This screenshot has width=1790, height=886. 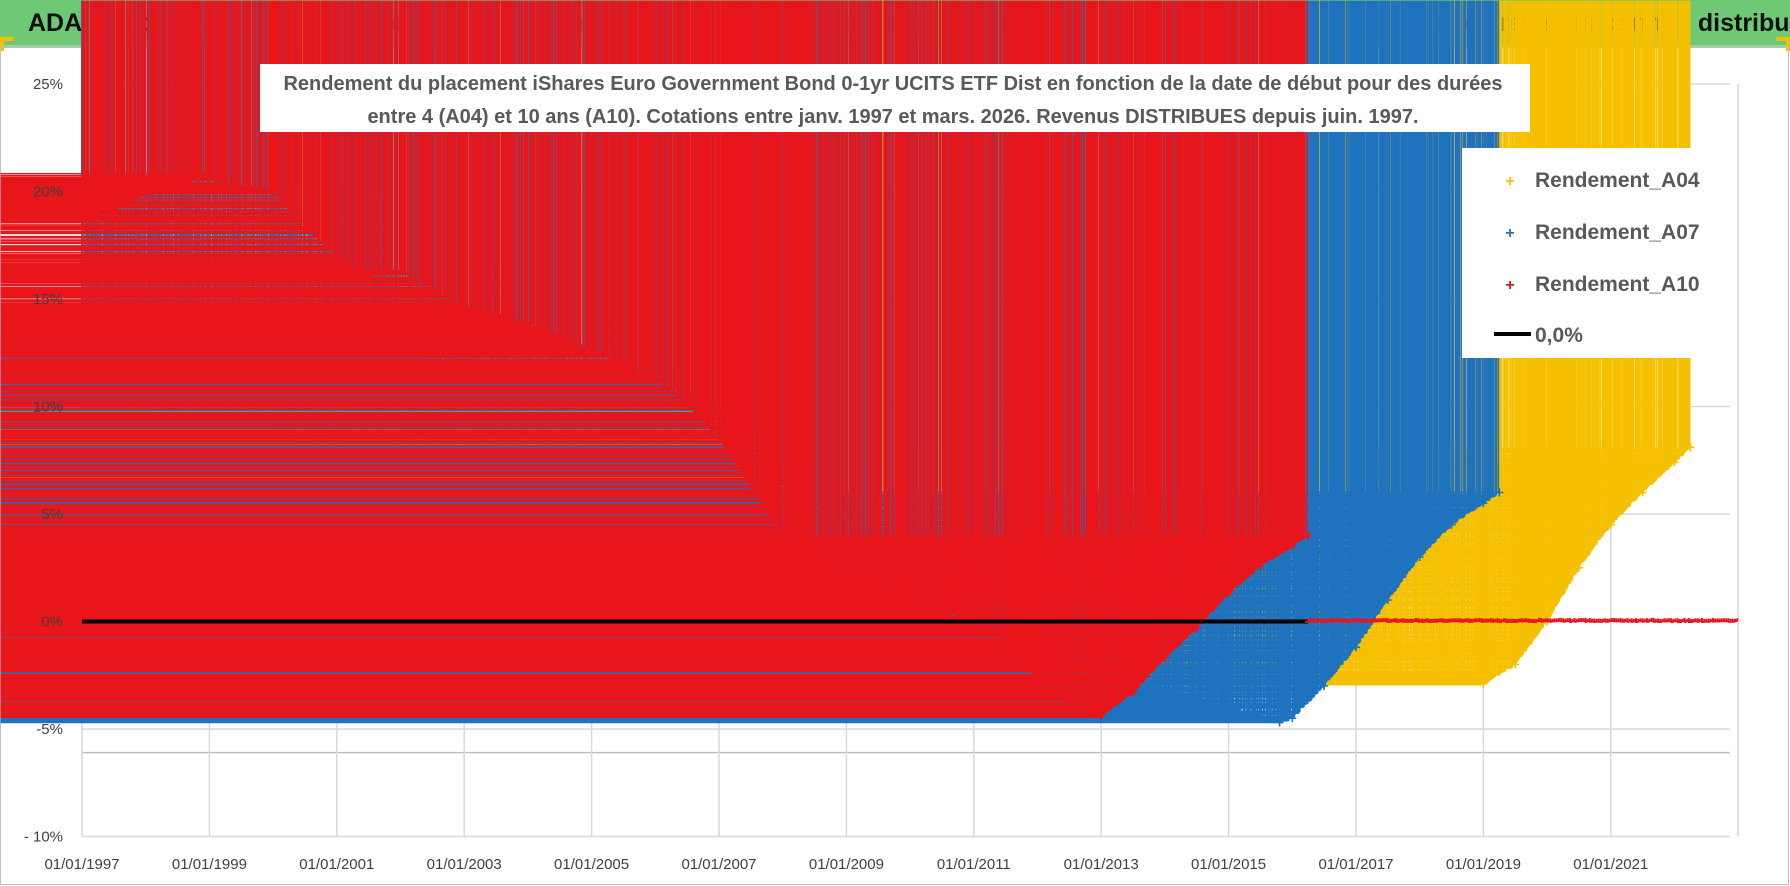 What do you see at coordinates (1228, 864) in the screenshot?
I see `x-tick-label: 01/01/2015` at bounding box center [1228, 864].